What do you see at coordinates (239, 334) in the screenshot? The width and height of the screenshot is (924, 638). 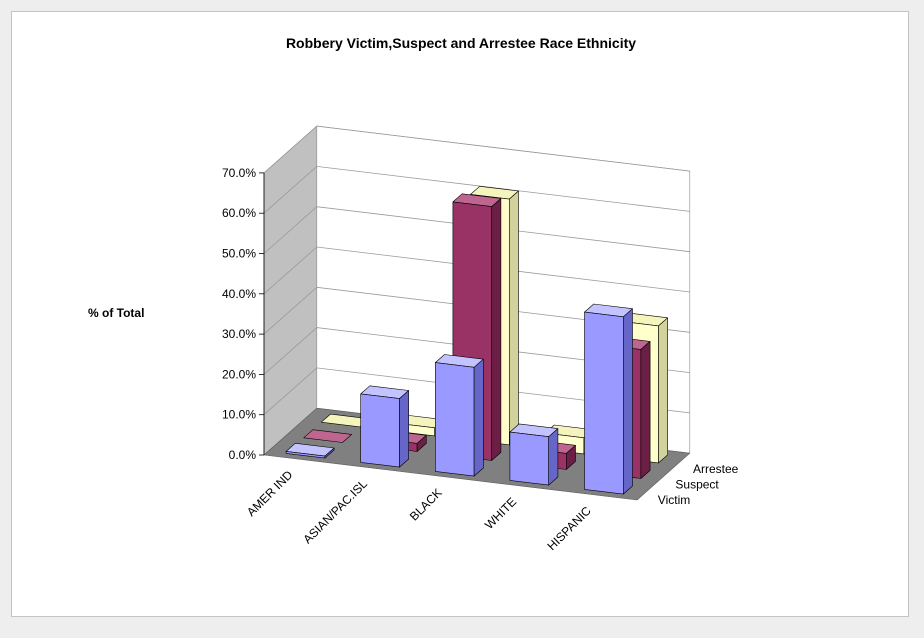 I see `y-tick-label: 30.0%` at bounding box center [239, 334].